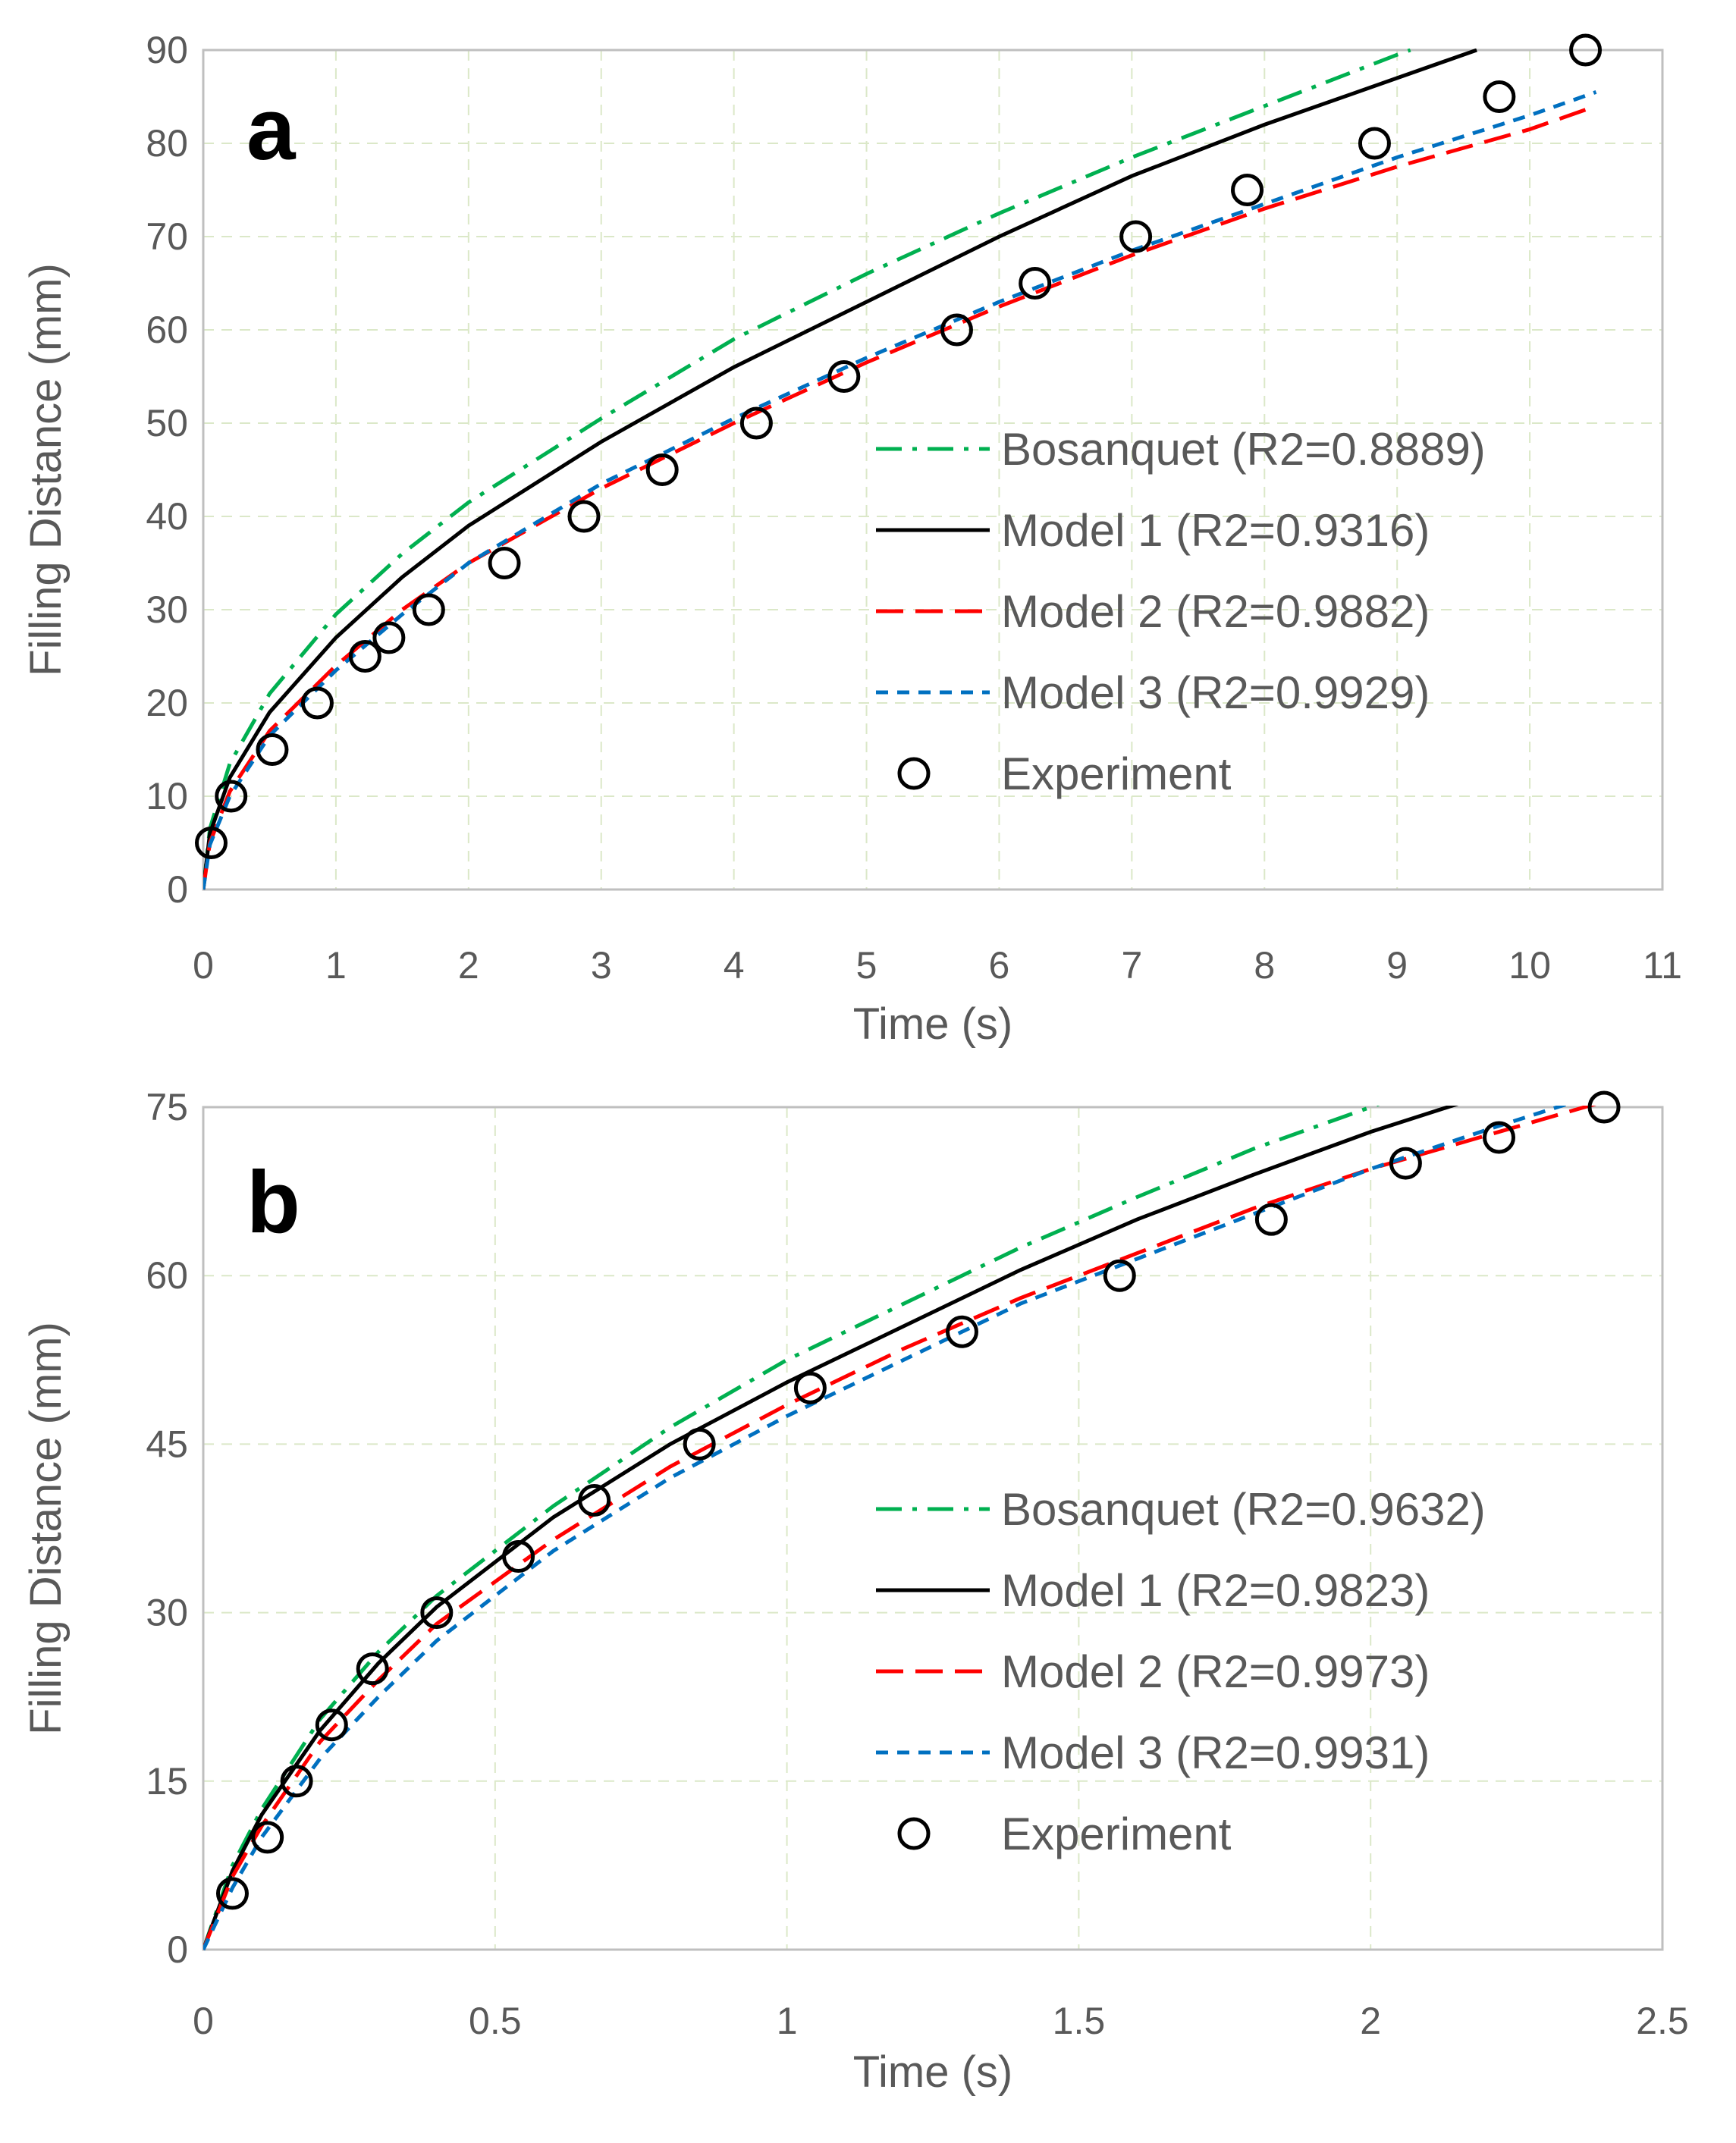 This screenshot has width=1736, height=2143. I want to click on y-tick-label: 90, so click(167, 50).